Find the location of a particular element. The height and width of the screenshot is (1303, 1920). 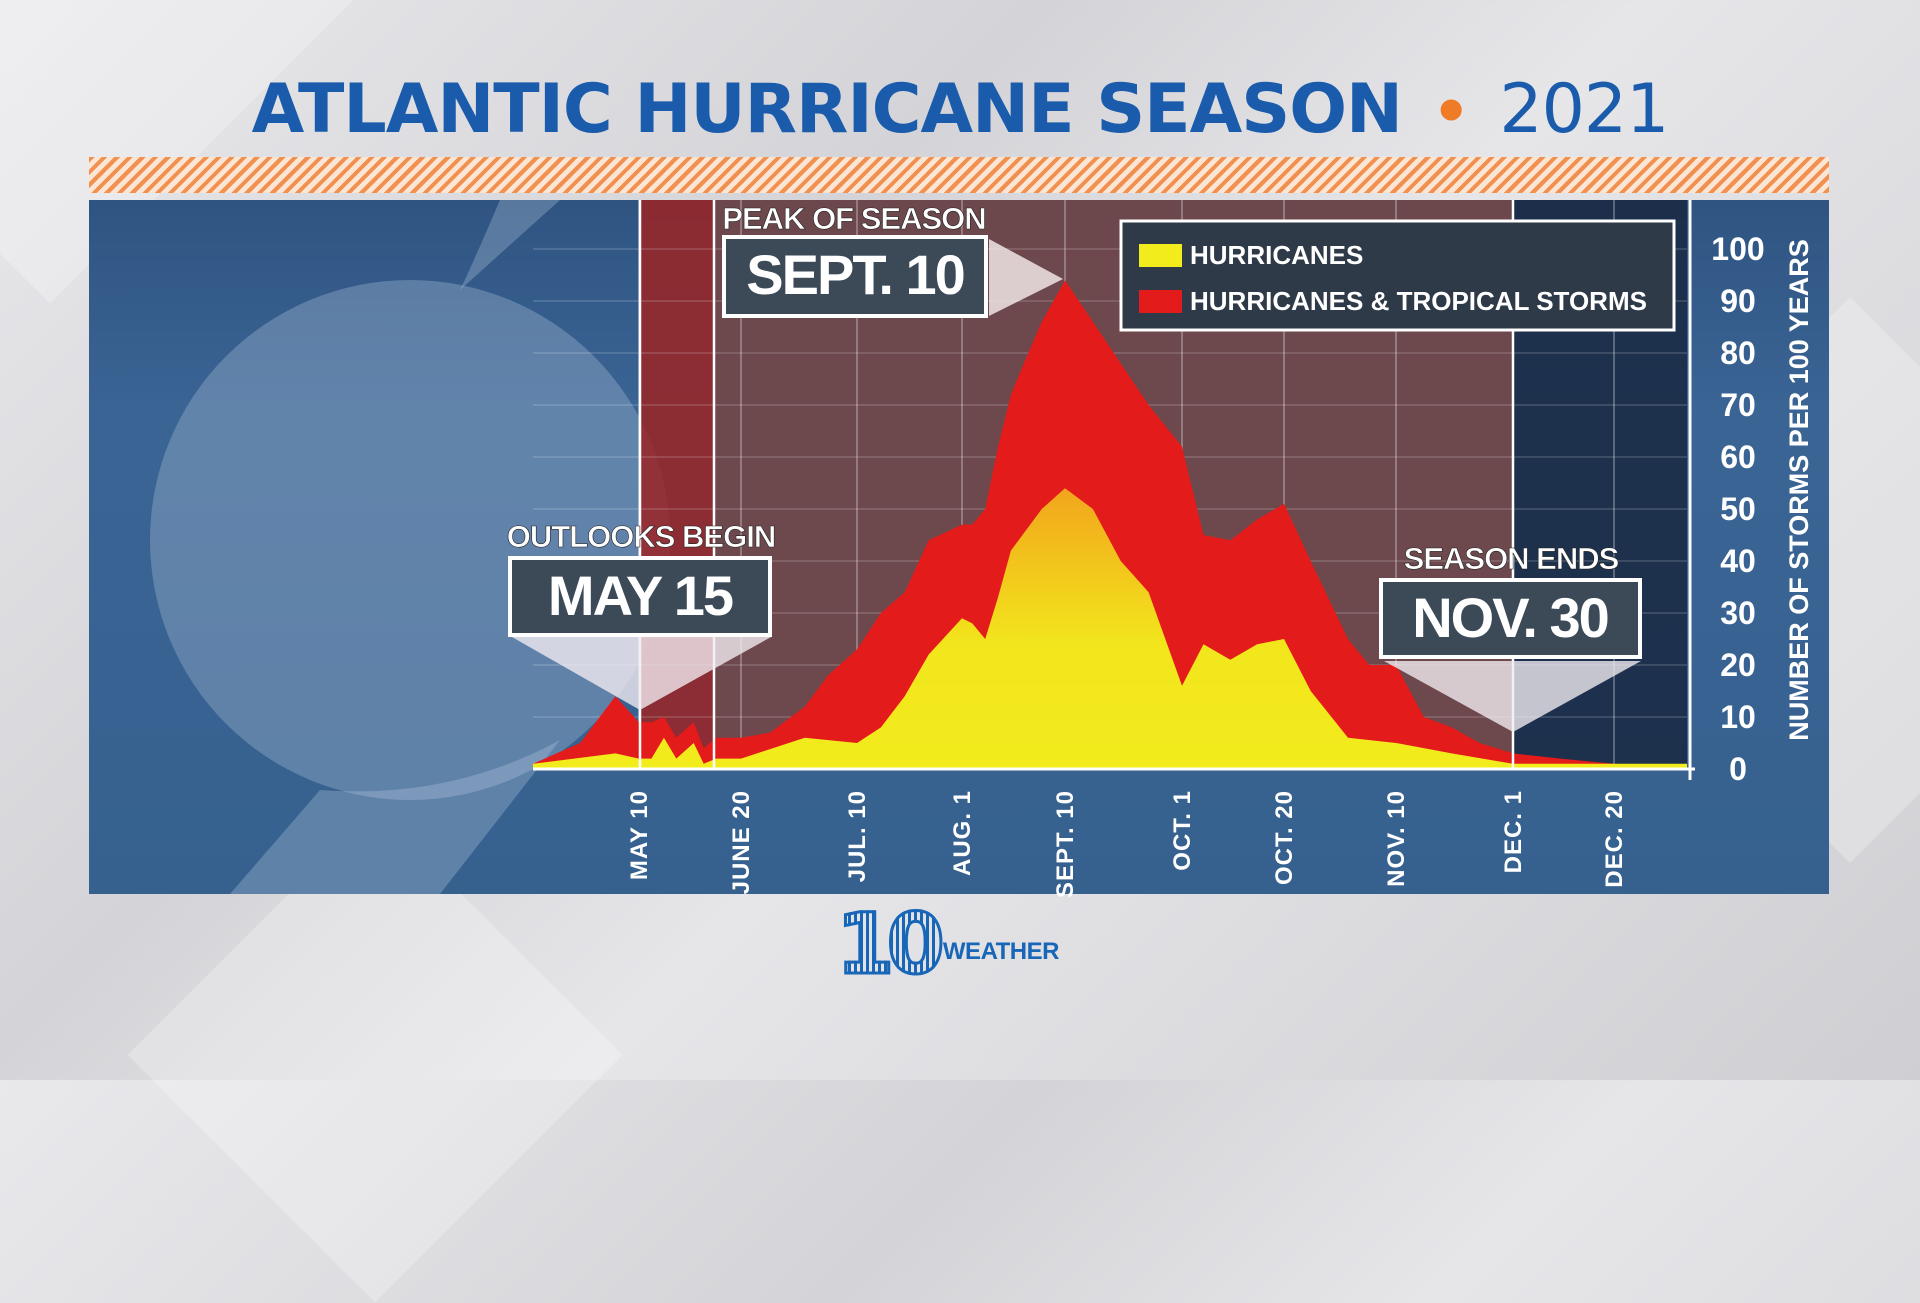

x-tick-label: SEPT. 10 is located at coordinates (1065, 844).